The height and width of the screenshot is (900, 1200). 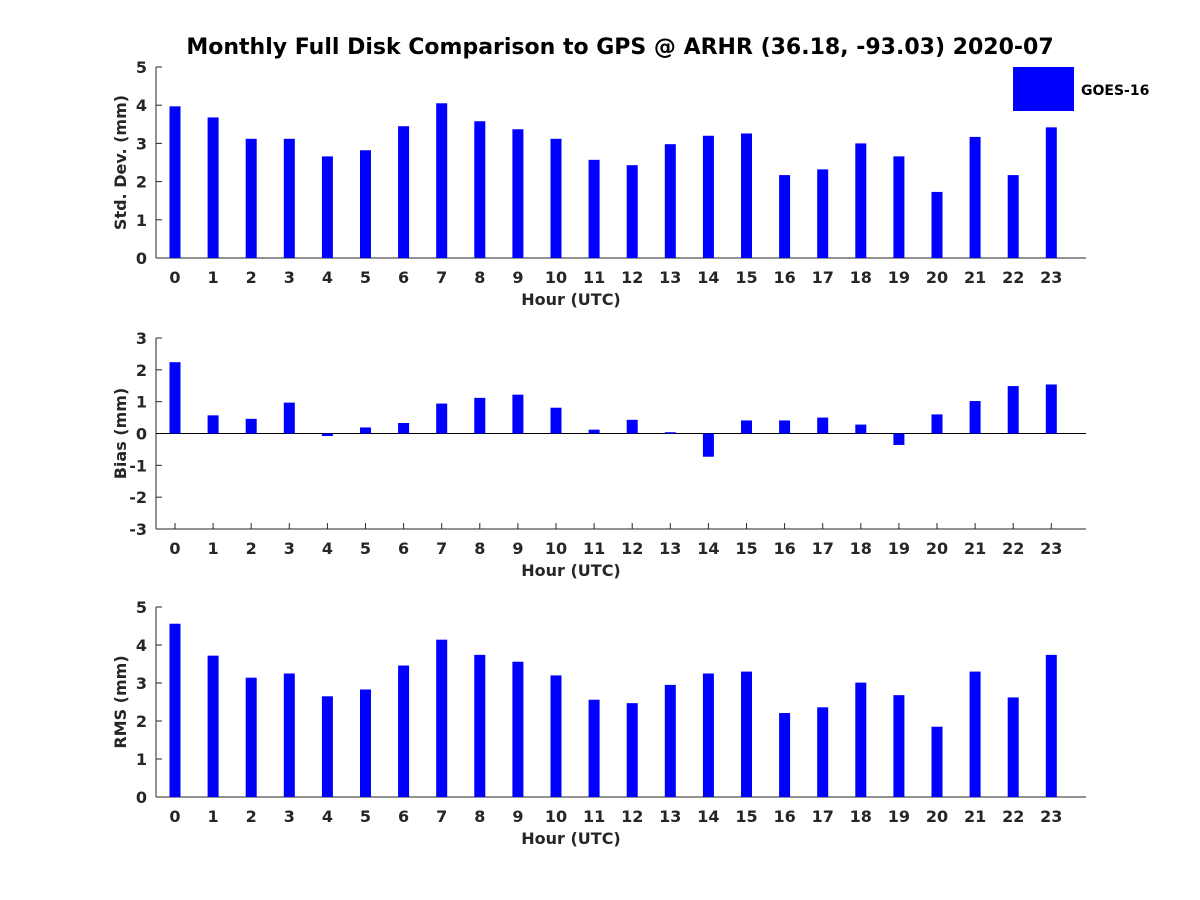 I want to click on panel-1-x-tick-label: 6, so click(x=403, y=277).